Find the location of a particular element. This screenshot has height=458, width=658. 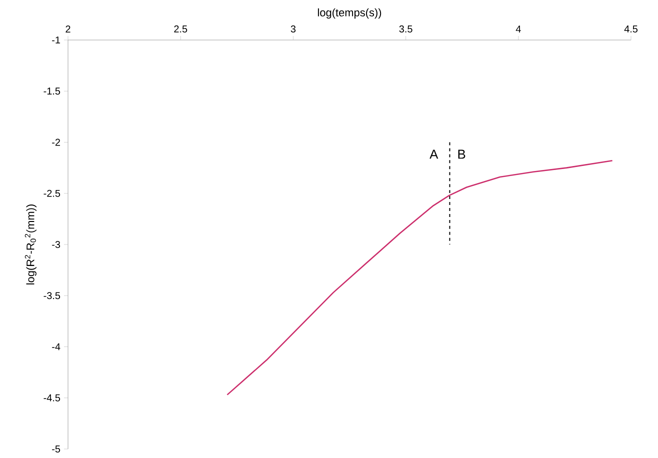

x-tick-label: 2.5 is located at coordinates (181, 28).